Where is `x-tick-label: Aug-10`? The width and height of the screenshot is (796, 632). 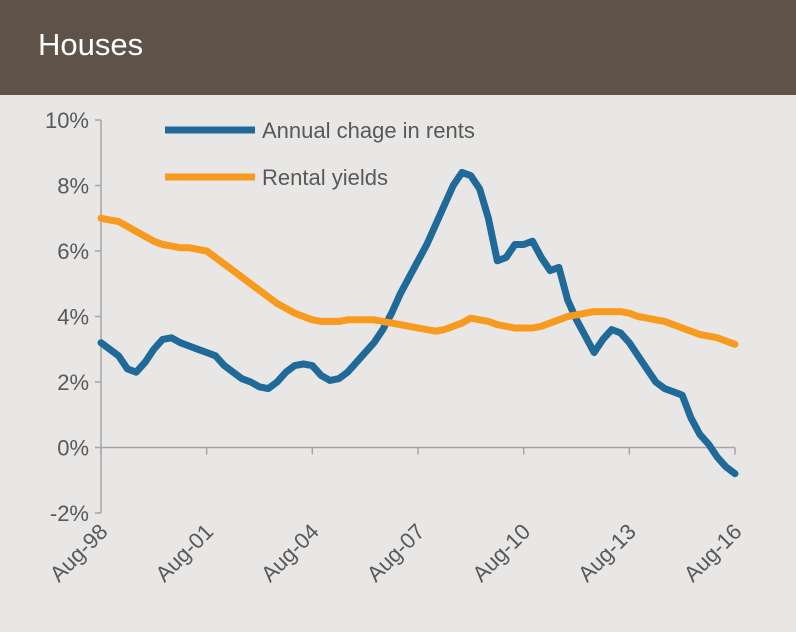 x-tick-label: Aug-10 is located at coordinates (501, 553).